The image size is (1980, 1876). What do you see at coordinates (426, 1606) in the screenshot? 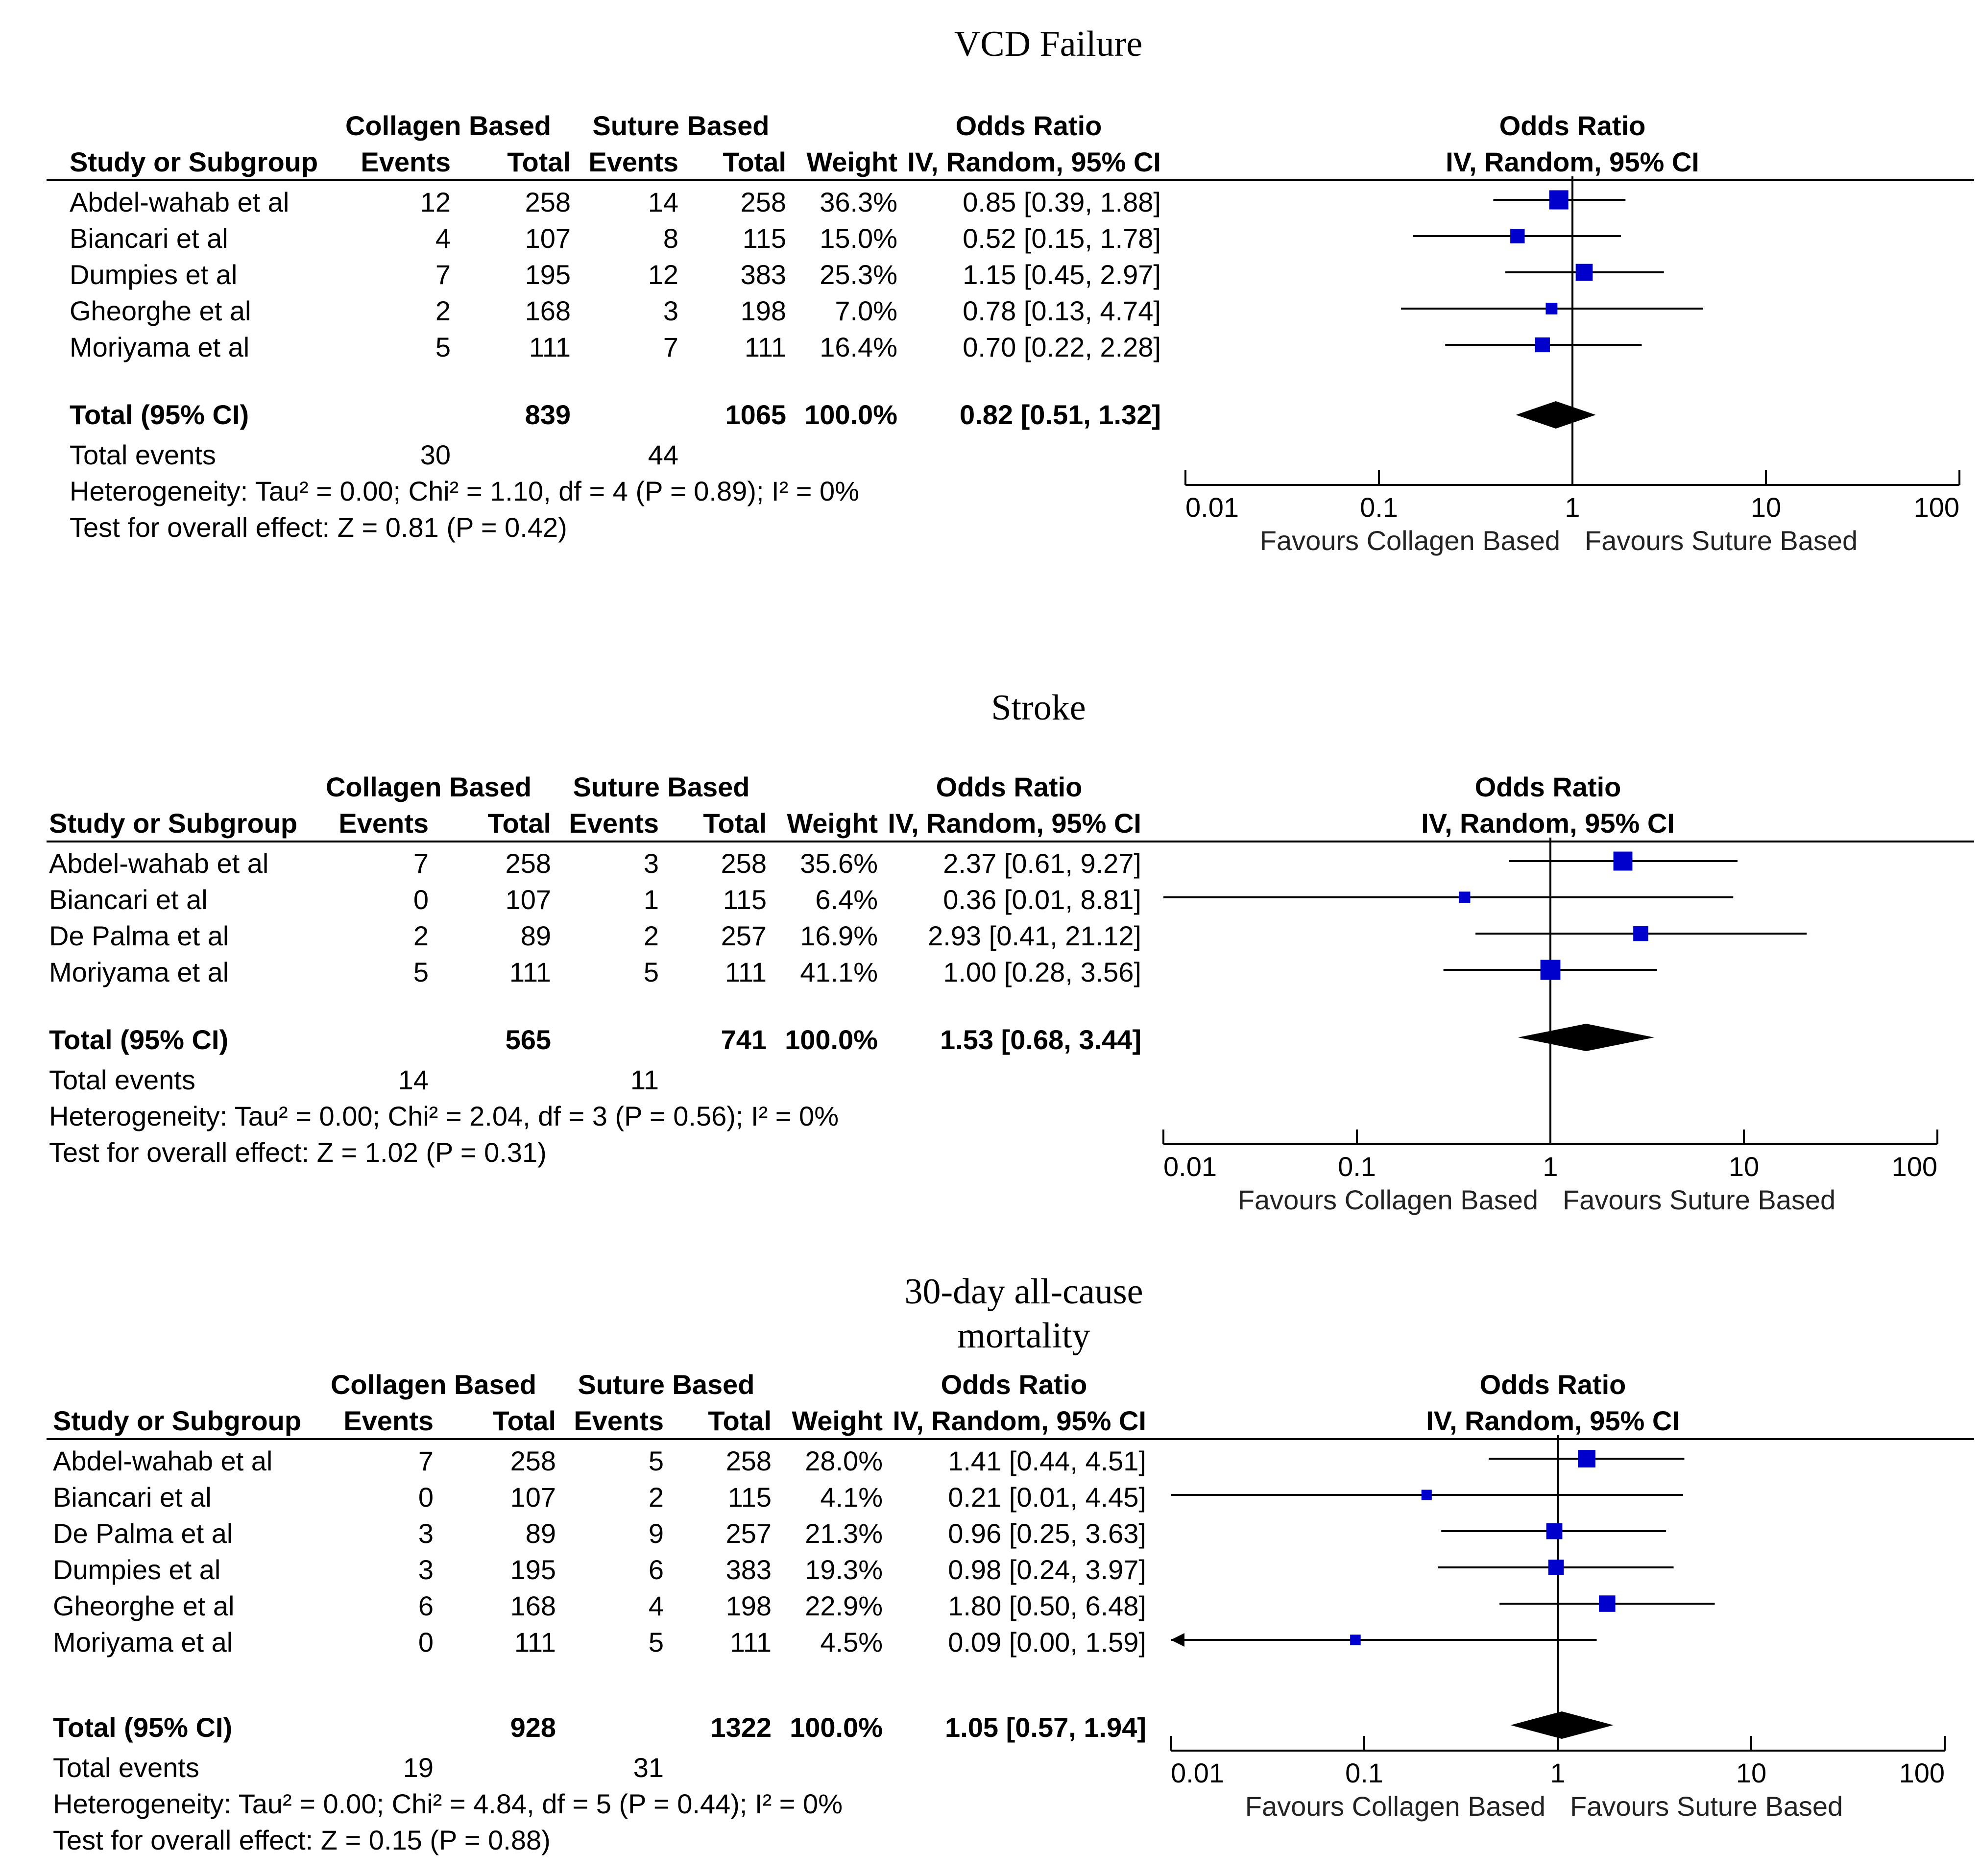
I see `events-group1: 6` at bounding box center [426, 1606].